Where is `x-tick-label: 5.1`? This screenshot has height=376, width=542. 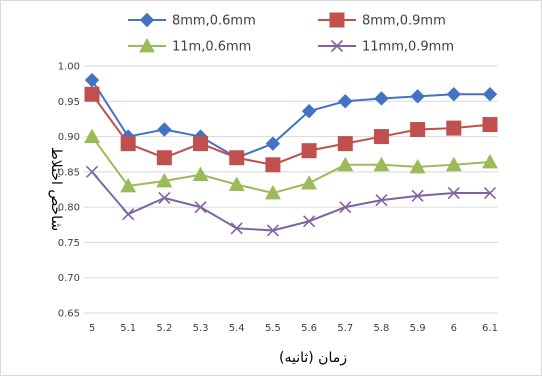
x-tick-label: 5.1 is located at coordinates (128, 328).